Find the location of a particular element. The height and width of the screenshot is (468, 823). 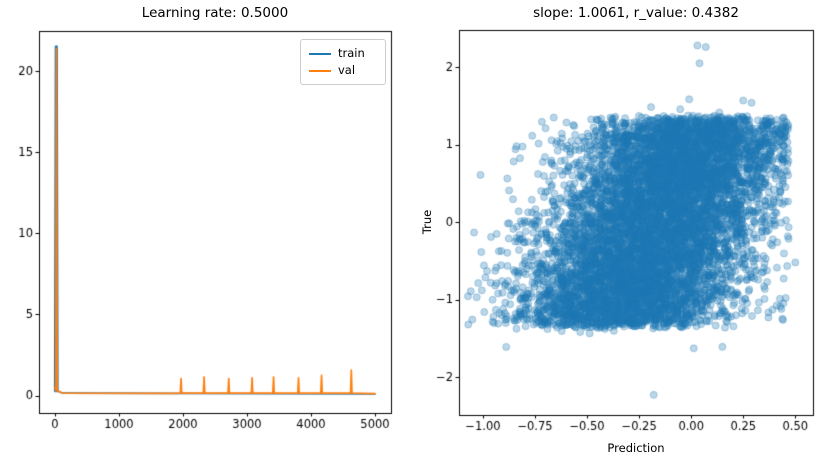

legend-item-train: train is located at coordinates (343, 53).